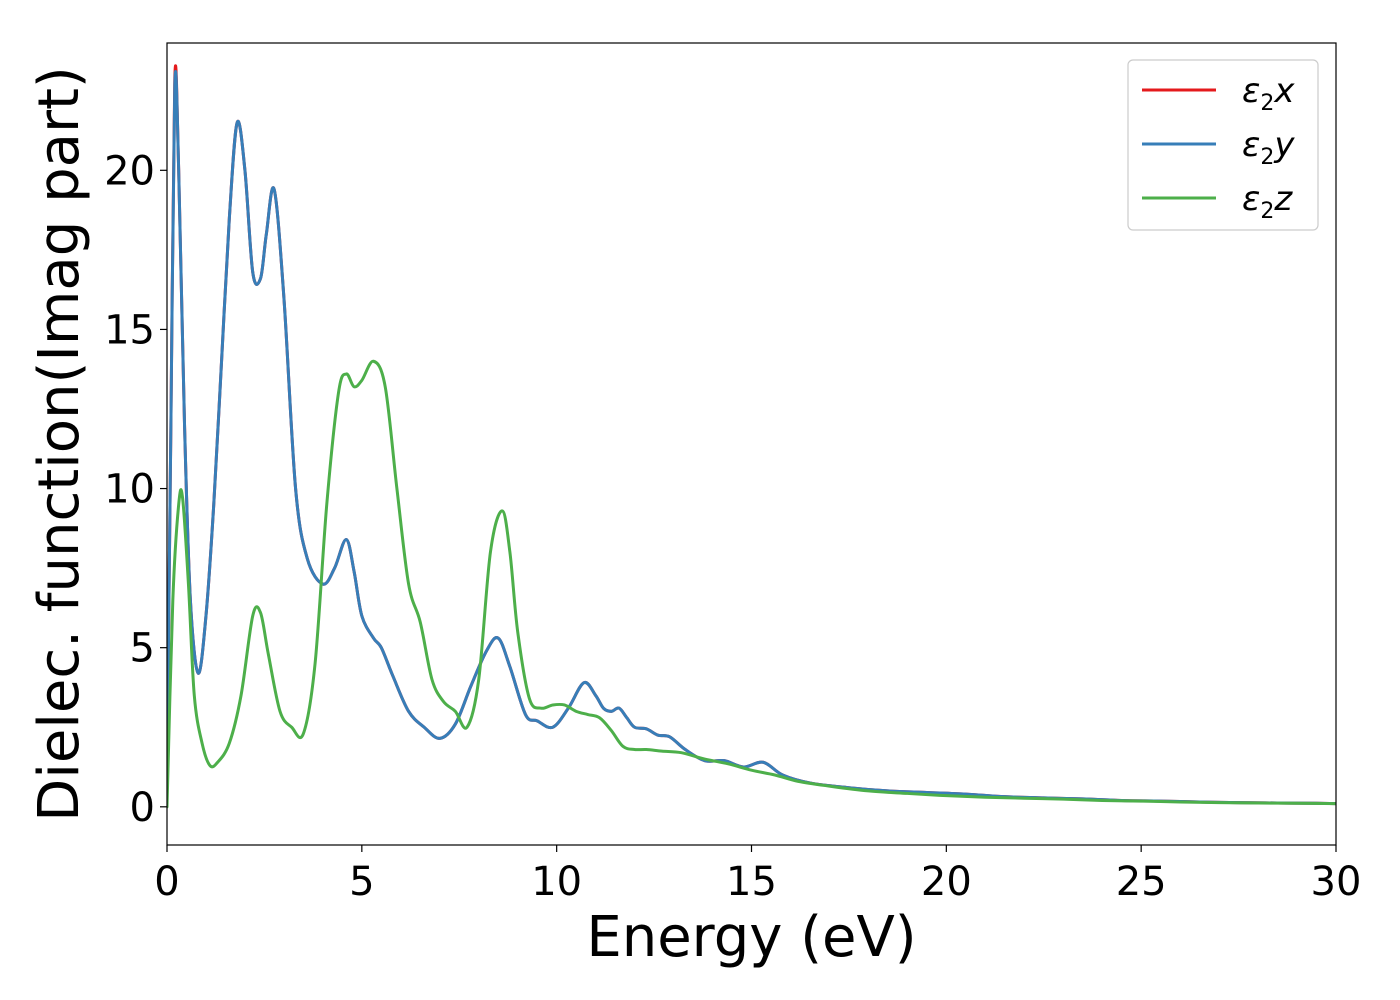  Describe the element at coordinates (142, 649) in the screenshot. I see `y-tick-label: 5` at that location.